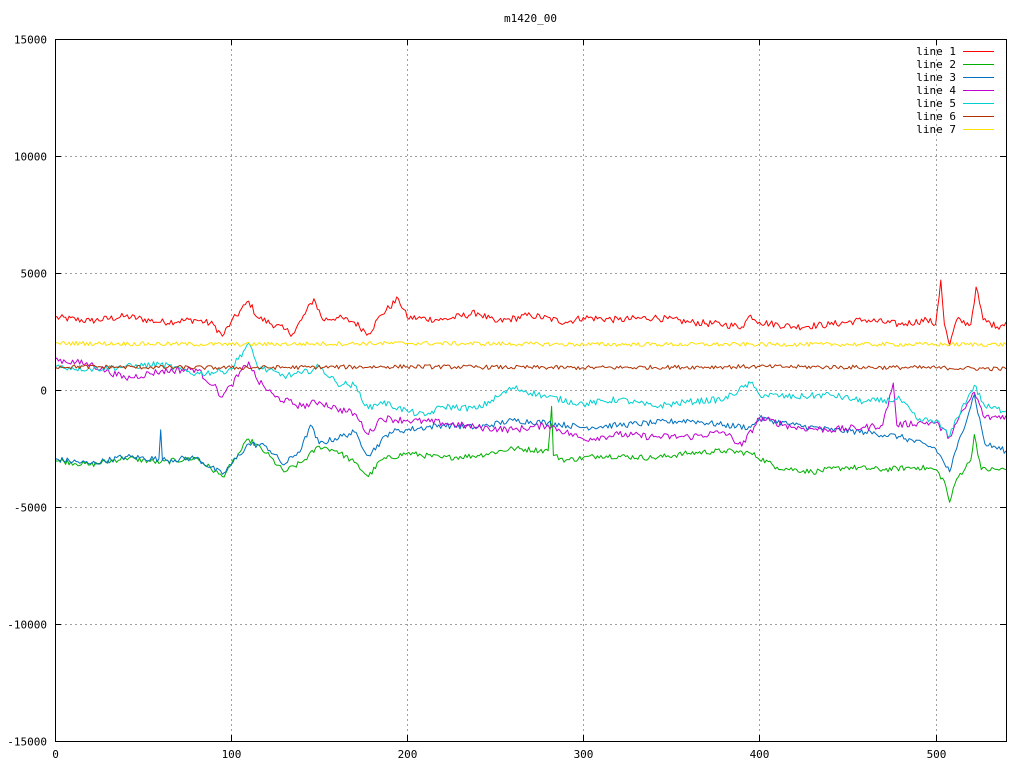  What do you see at coordinates (30, 40) in the screenshot?
I see `y-tick-label: 15000` at bounding box center [30, 40].